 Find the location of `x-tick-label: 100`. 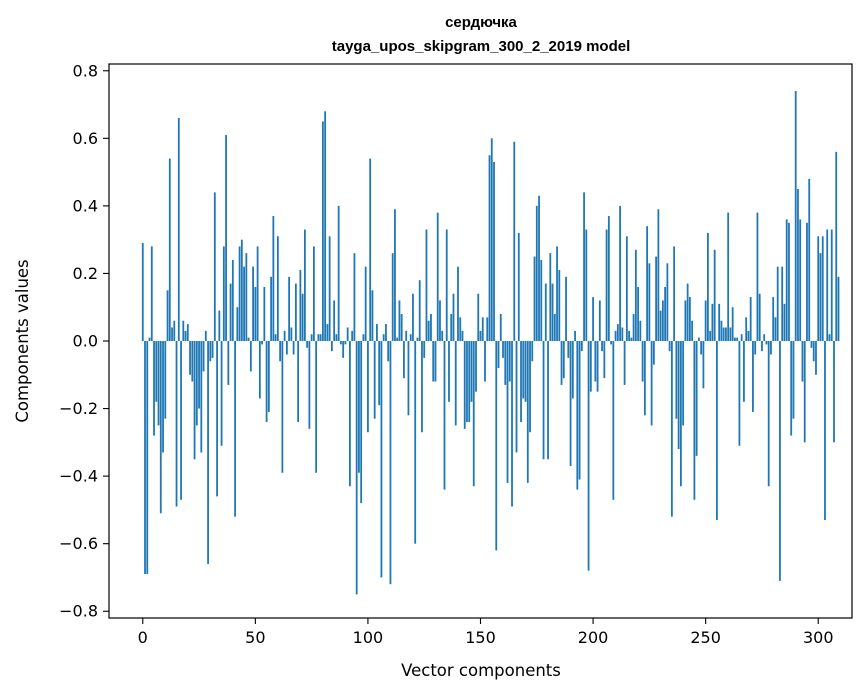

x-tick-label: 100 is located at coordinates (368, 637).